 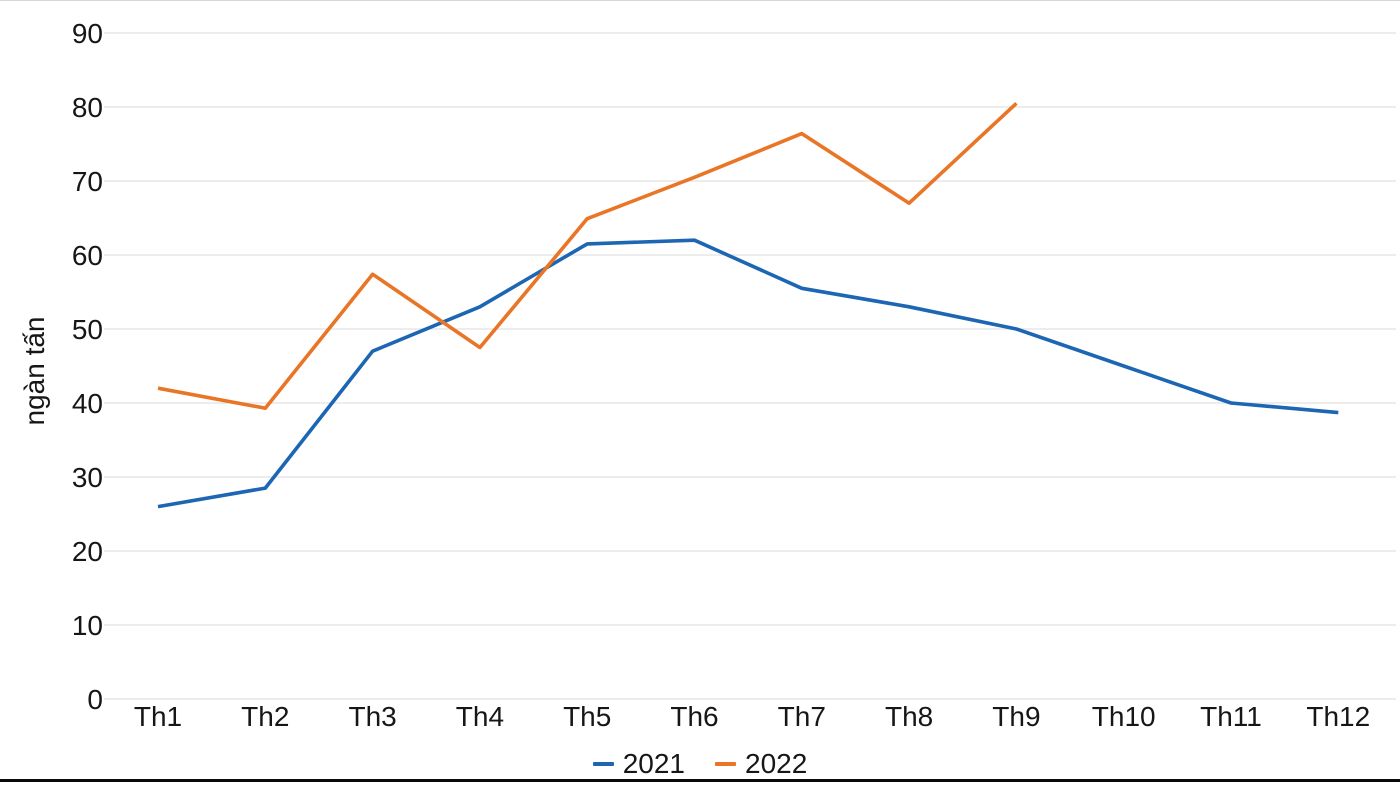 What do you see at coordinates (802, 716) in the screenshot?
I see `x-tick-Th7: Th7` at bounding box center [802, 716].